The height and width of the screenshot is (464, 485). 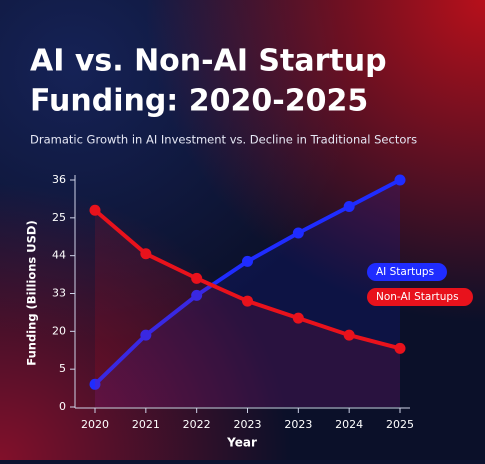 I want to click on legend-label: Non-AI Startups, so click(x=417, y=297).